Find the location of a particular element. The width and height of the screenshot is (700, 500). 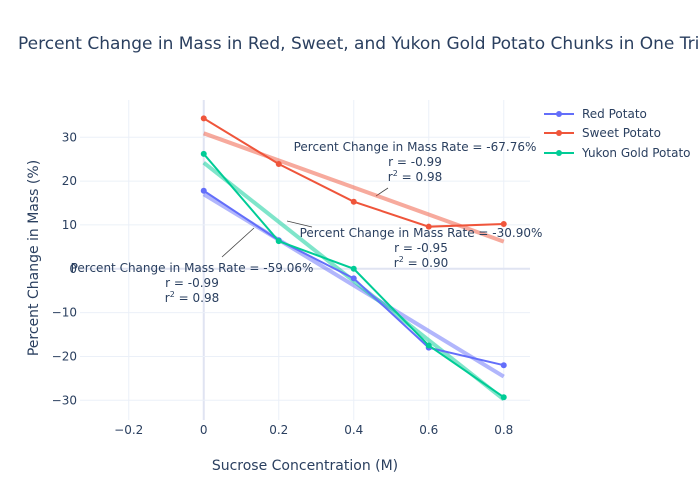

y-tick-label: 10 is located at coordinates (69, 225).